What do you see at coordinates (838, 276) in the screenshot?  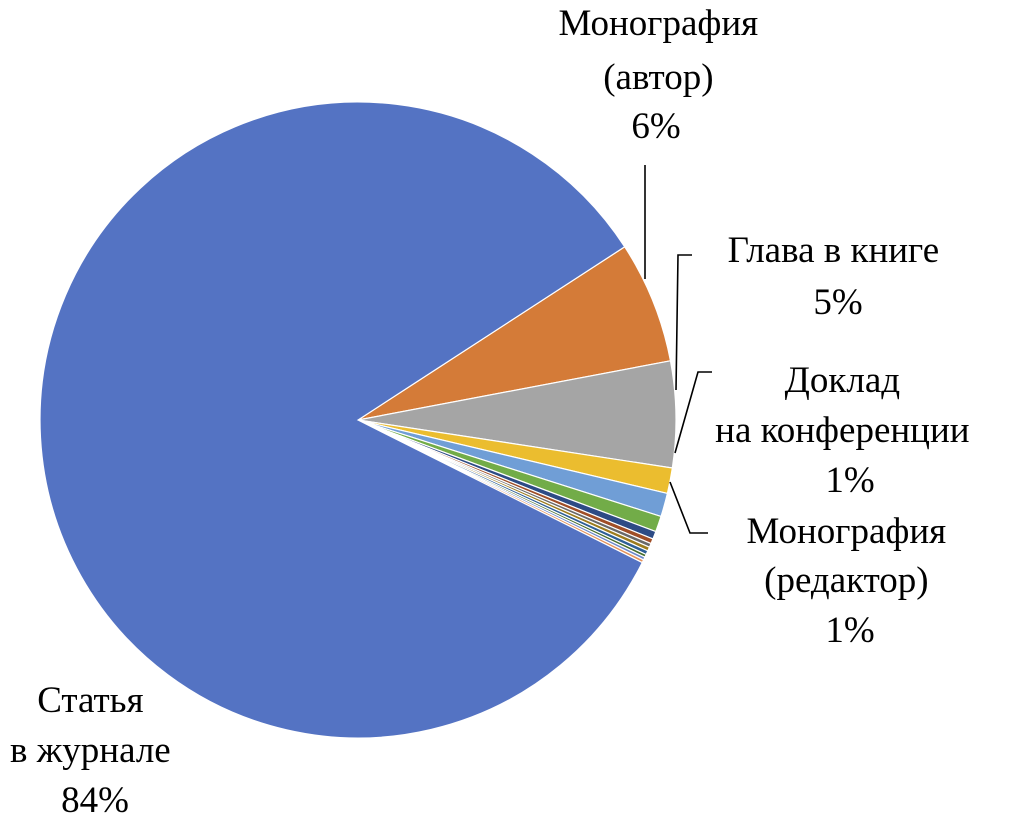 I see `label-book-chapter: Глава в книге 5%` at bounding box center [838, 276].